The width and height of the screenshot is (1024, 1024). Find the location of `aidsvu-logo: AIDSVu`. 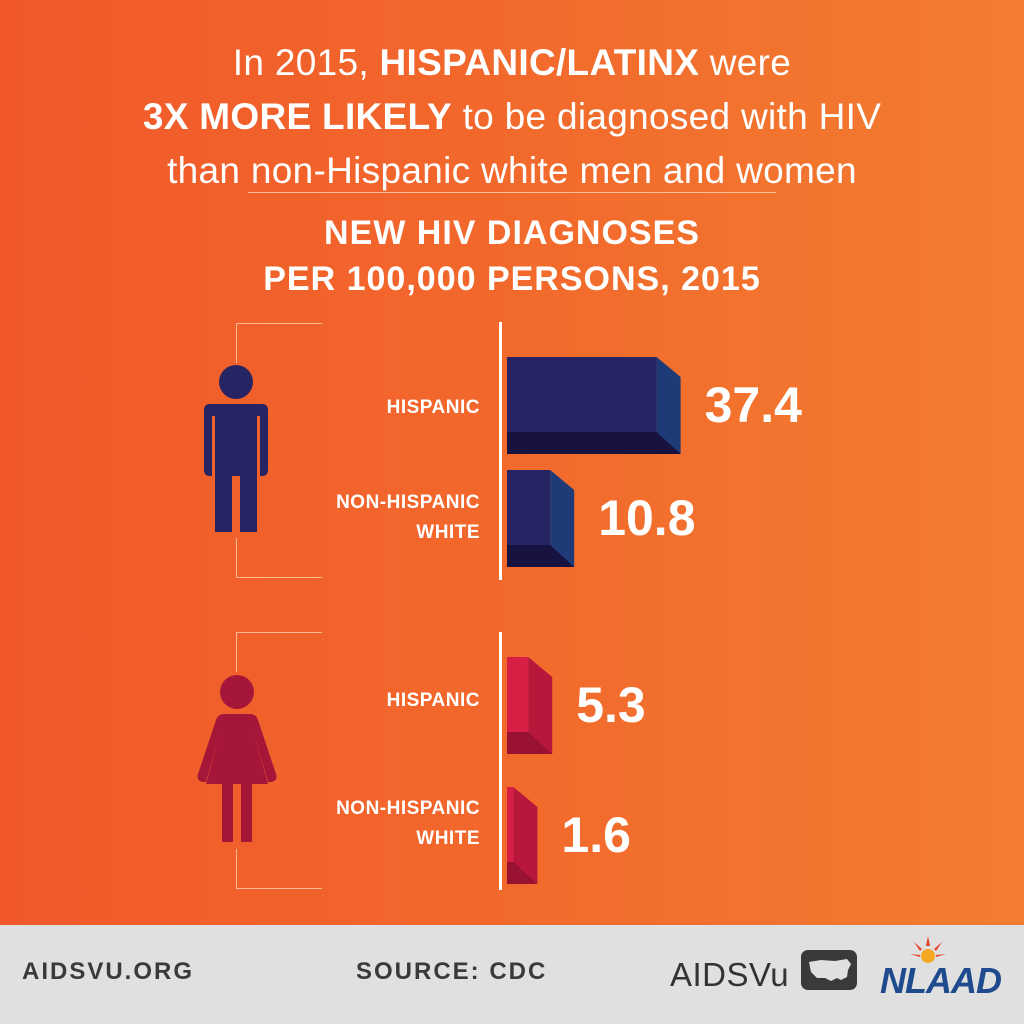

aidsvu-logo: AIDSVu is located at coordinates (763, 972).